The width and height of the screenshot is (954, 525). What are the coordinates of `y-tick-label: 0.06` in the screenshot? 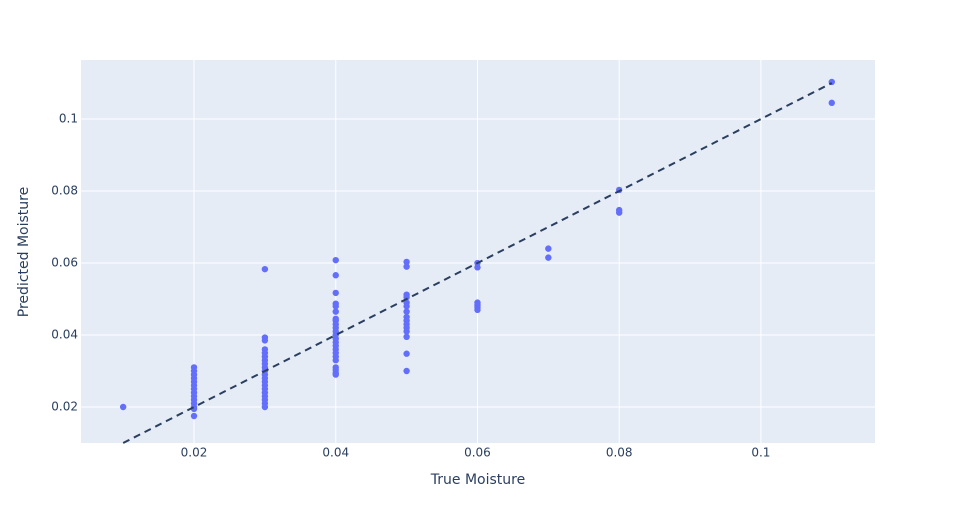 It's located at (64, 263).